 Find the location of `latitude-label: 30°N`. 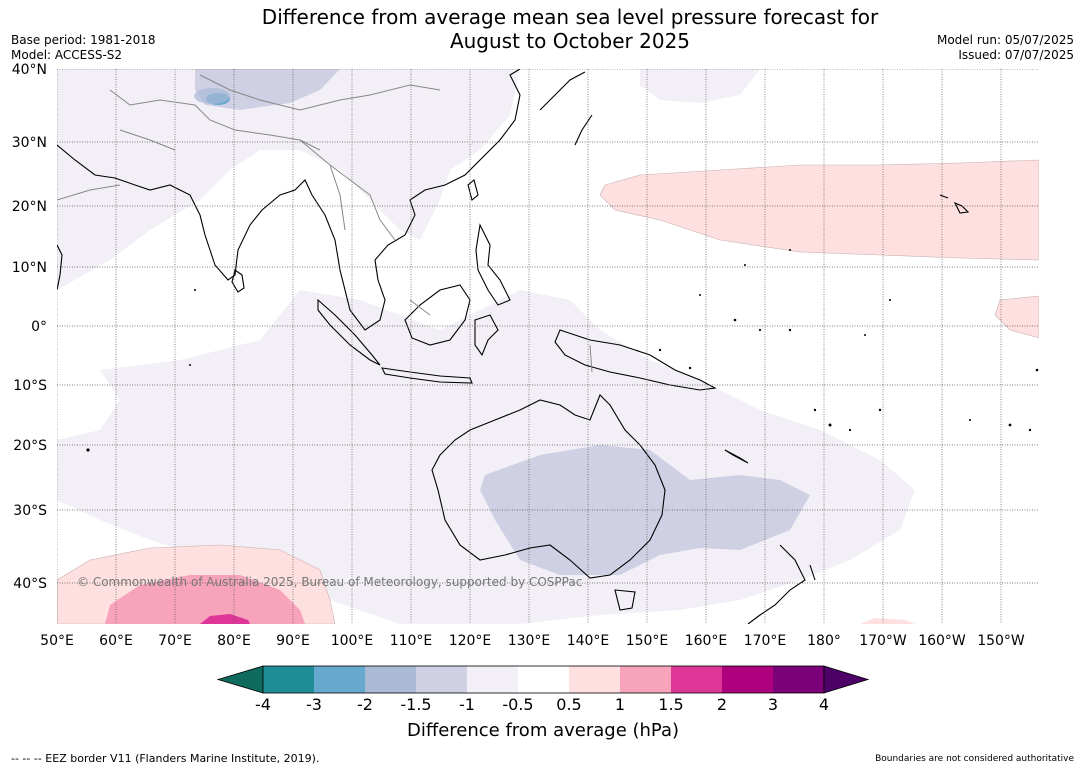

latitude-label: 30°N is located at coordinates (29, 143).